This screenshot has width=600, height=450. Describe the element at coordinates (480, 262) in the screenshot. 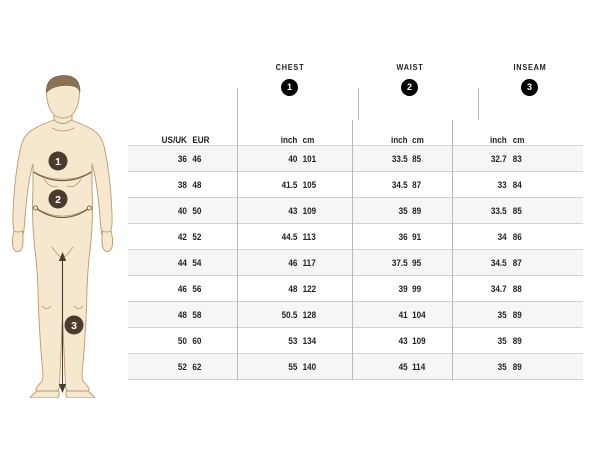

I see `cell-inseam-inch: 34.5` at that location.